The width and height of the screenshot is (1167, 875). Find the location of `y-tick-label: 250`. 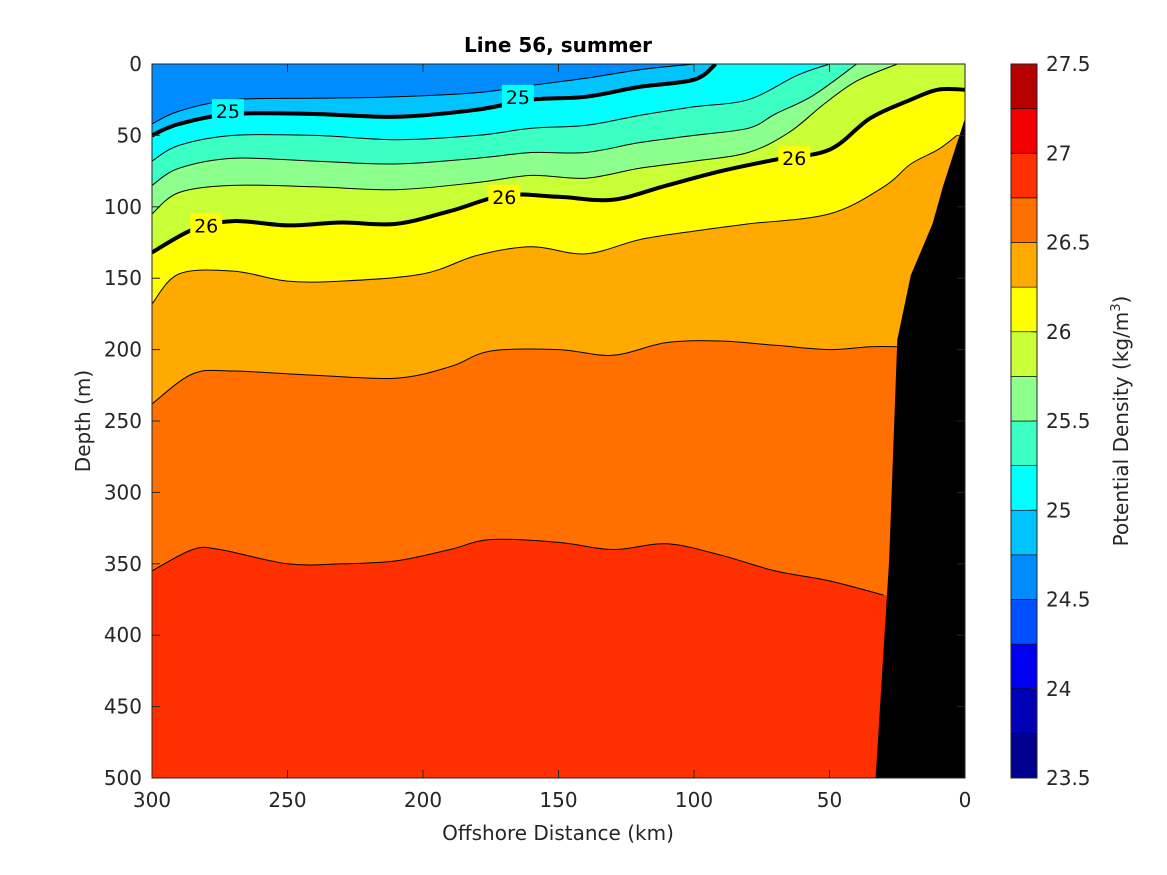

y-tick-label: 250 is located at coordinates (123, 421).